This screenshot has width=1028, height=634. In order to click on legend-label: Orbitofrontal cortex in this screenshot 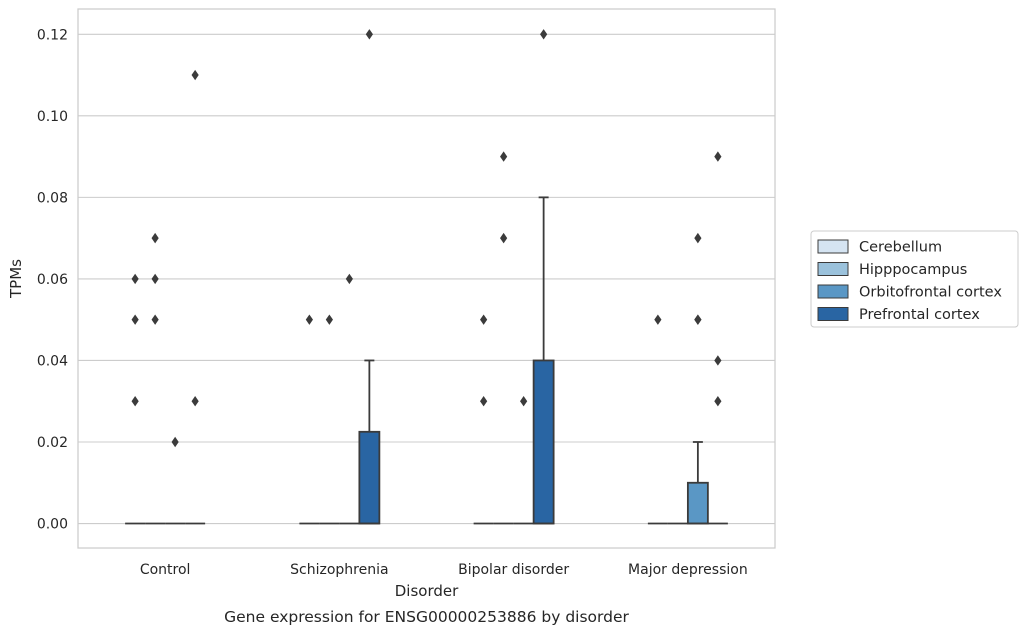, I will do `click(930, 293)`.